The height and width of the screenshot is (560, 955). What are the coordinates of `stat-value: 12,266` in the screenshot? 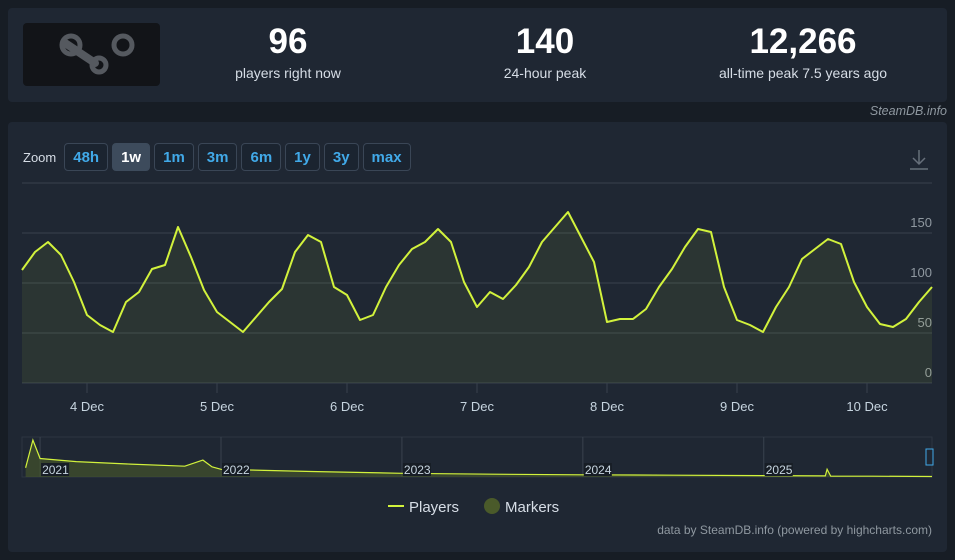 It's located at (803, 41).